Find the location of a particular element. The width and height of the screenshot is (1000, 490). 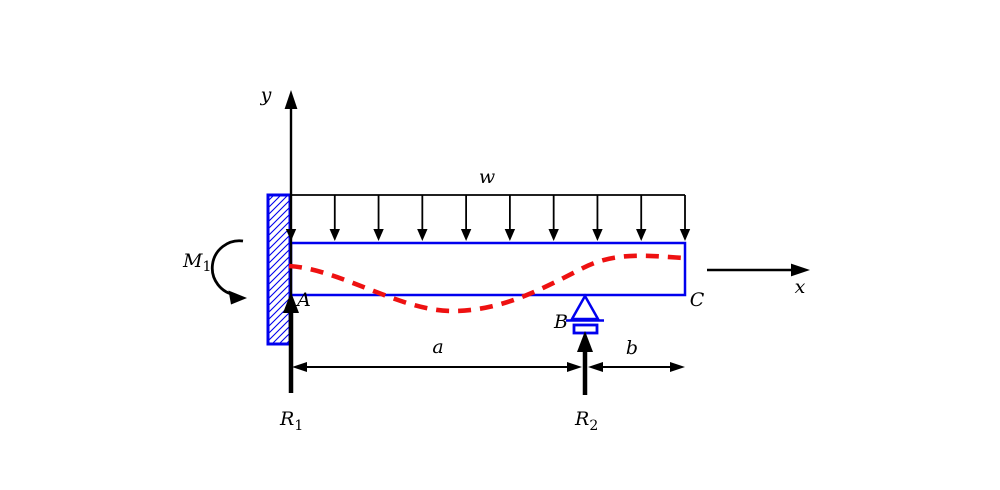

support-roller-block is located at coordinates (585, 329).